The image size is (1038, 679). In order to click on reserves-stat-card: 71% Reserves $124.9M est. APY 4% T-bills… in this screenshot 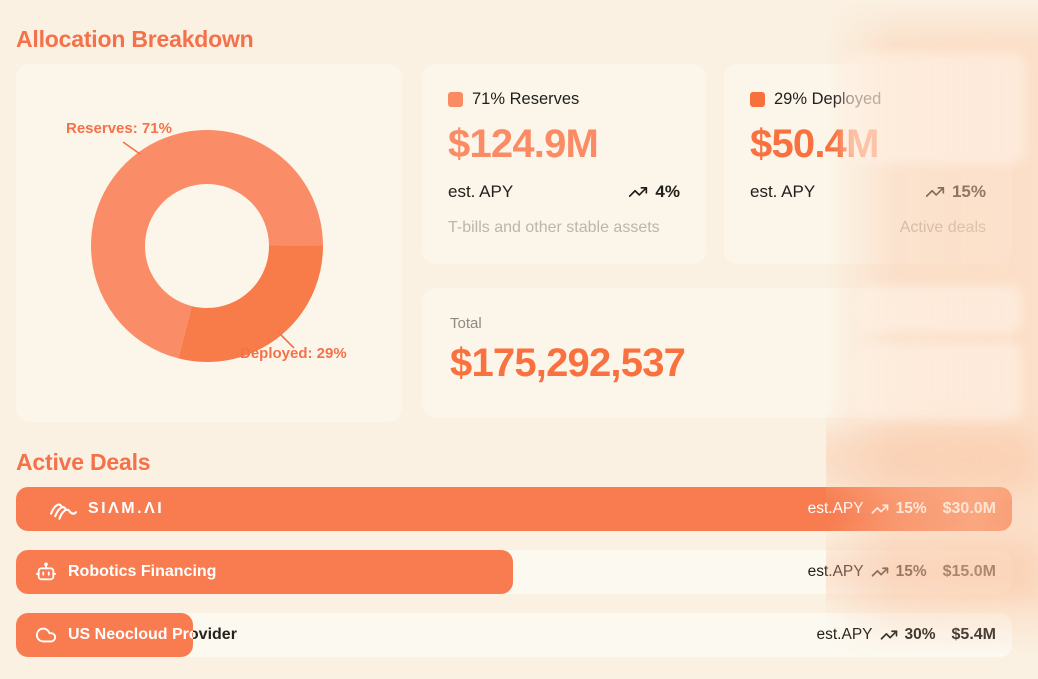, I will do `click(564, 164)`.